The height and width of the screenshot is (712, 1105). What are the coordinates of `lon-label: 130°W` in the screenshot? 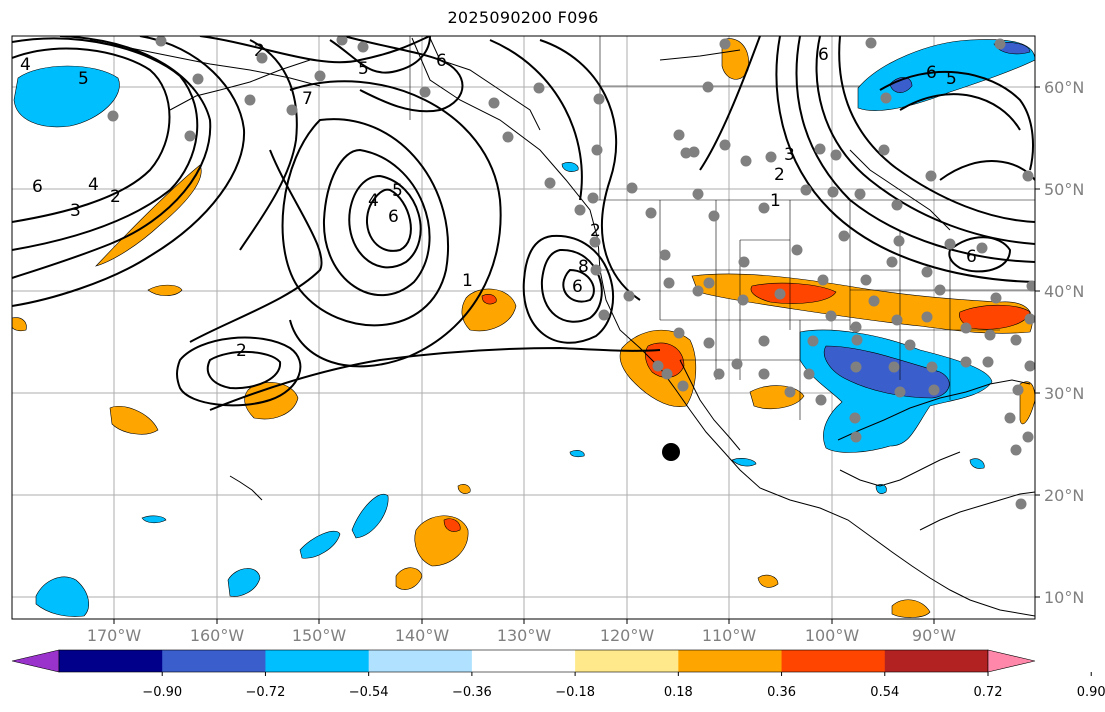 It's located at (524, 635).